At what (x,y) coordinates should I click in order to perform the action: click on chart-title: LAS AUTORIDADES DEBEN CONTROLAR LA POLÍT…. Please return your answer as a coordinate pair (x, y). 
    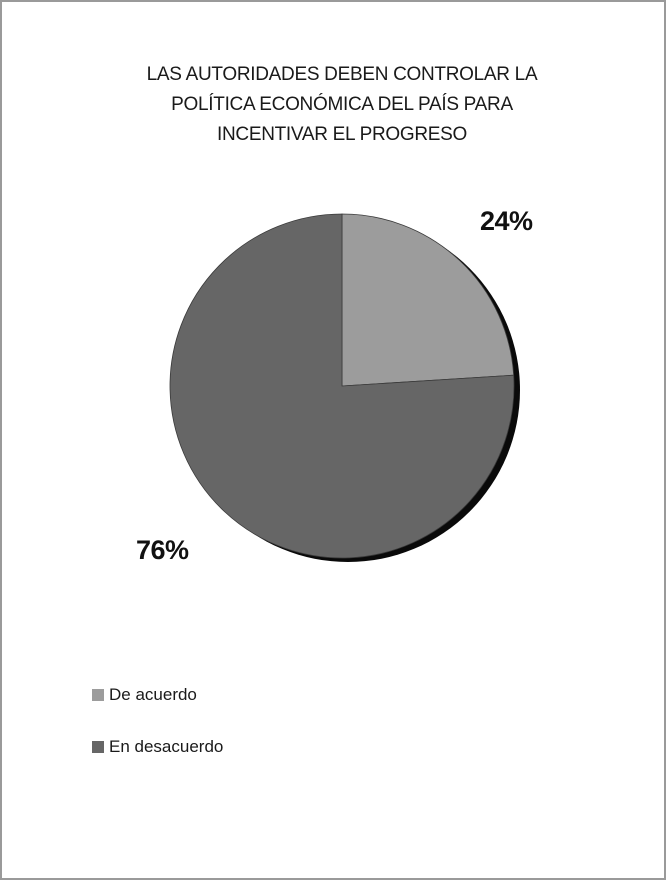
    Looking at the image, I should click on (342, 105).